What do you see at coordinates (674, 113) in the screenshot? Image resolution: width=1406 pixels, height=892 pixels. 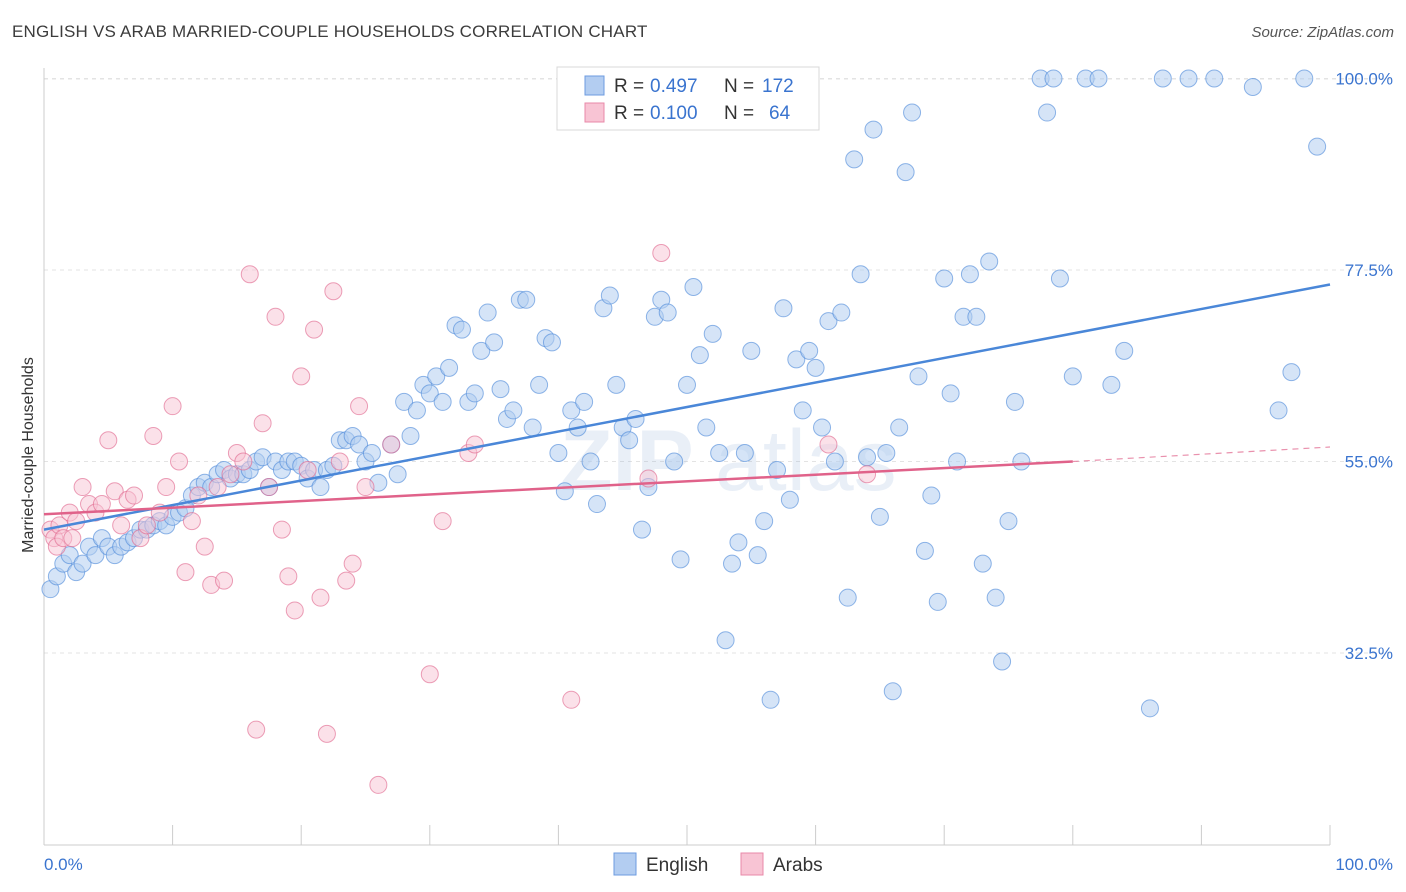 I see `legend-r-value-2: 0.100` at bounding box center [674, 113].